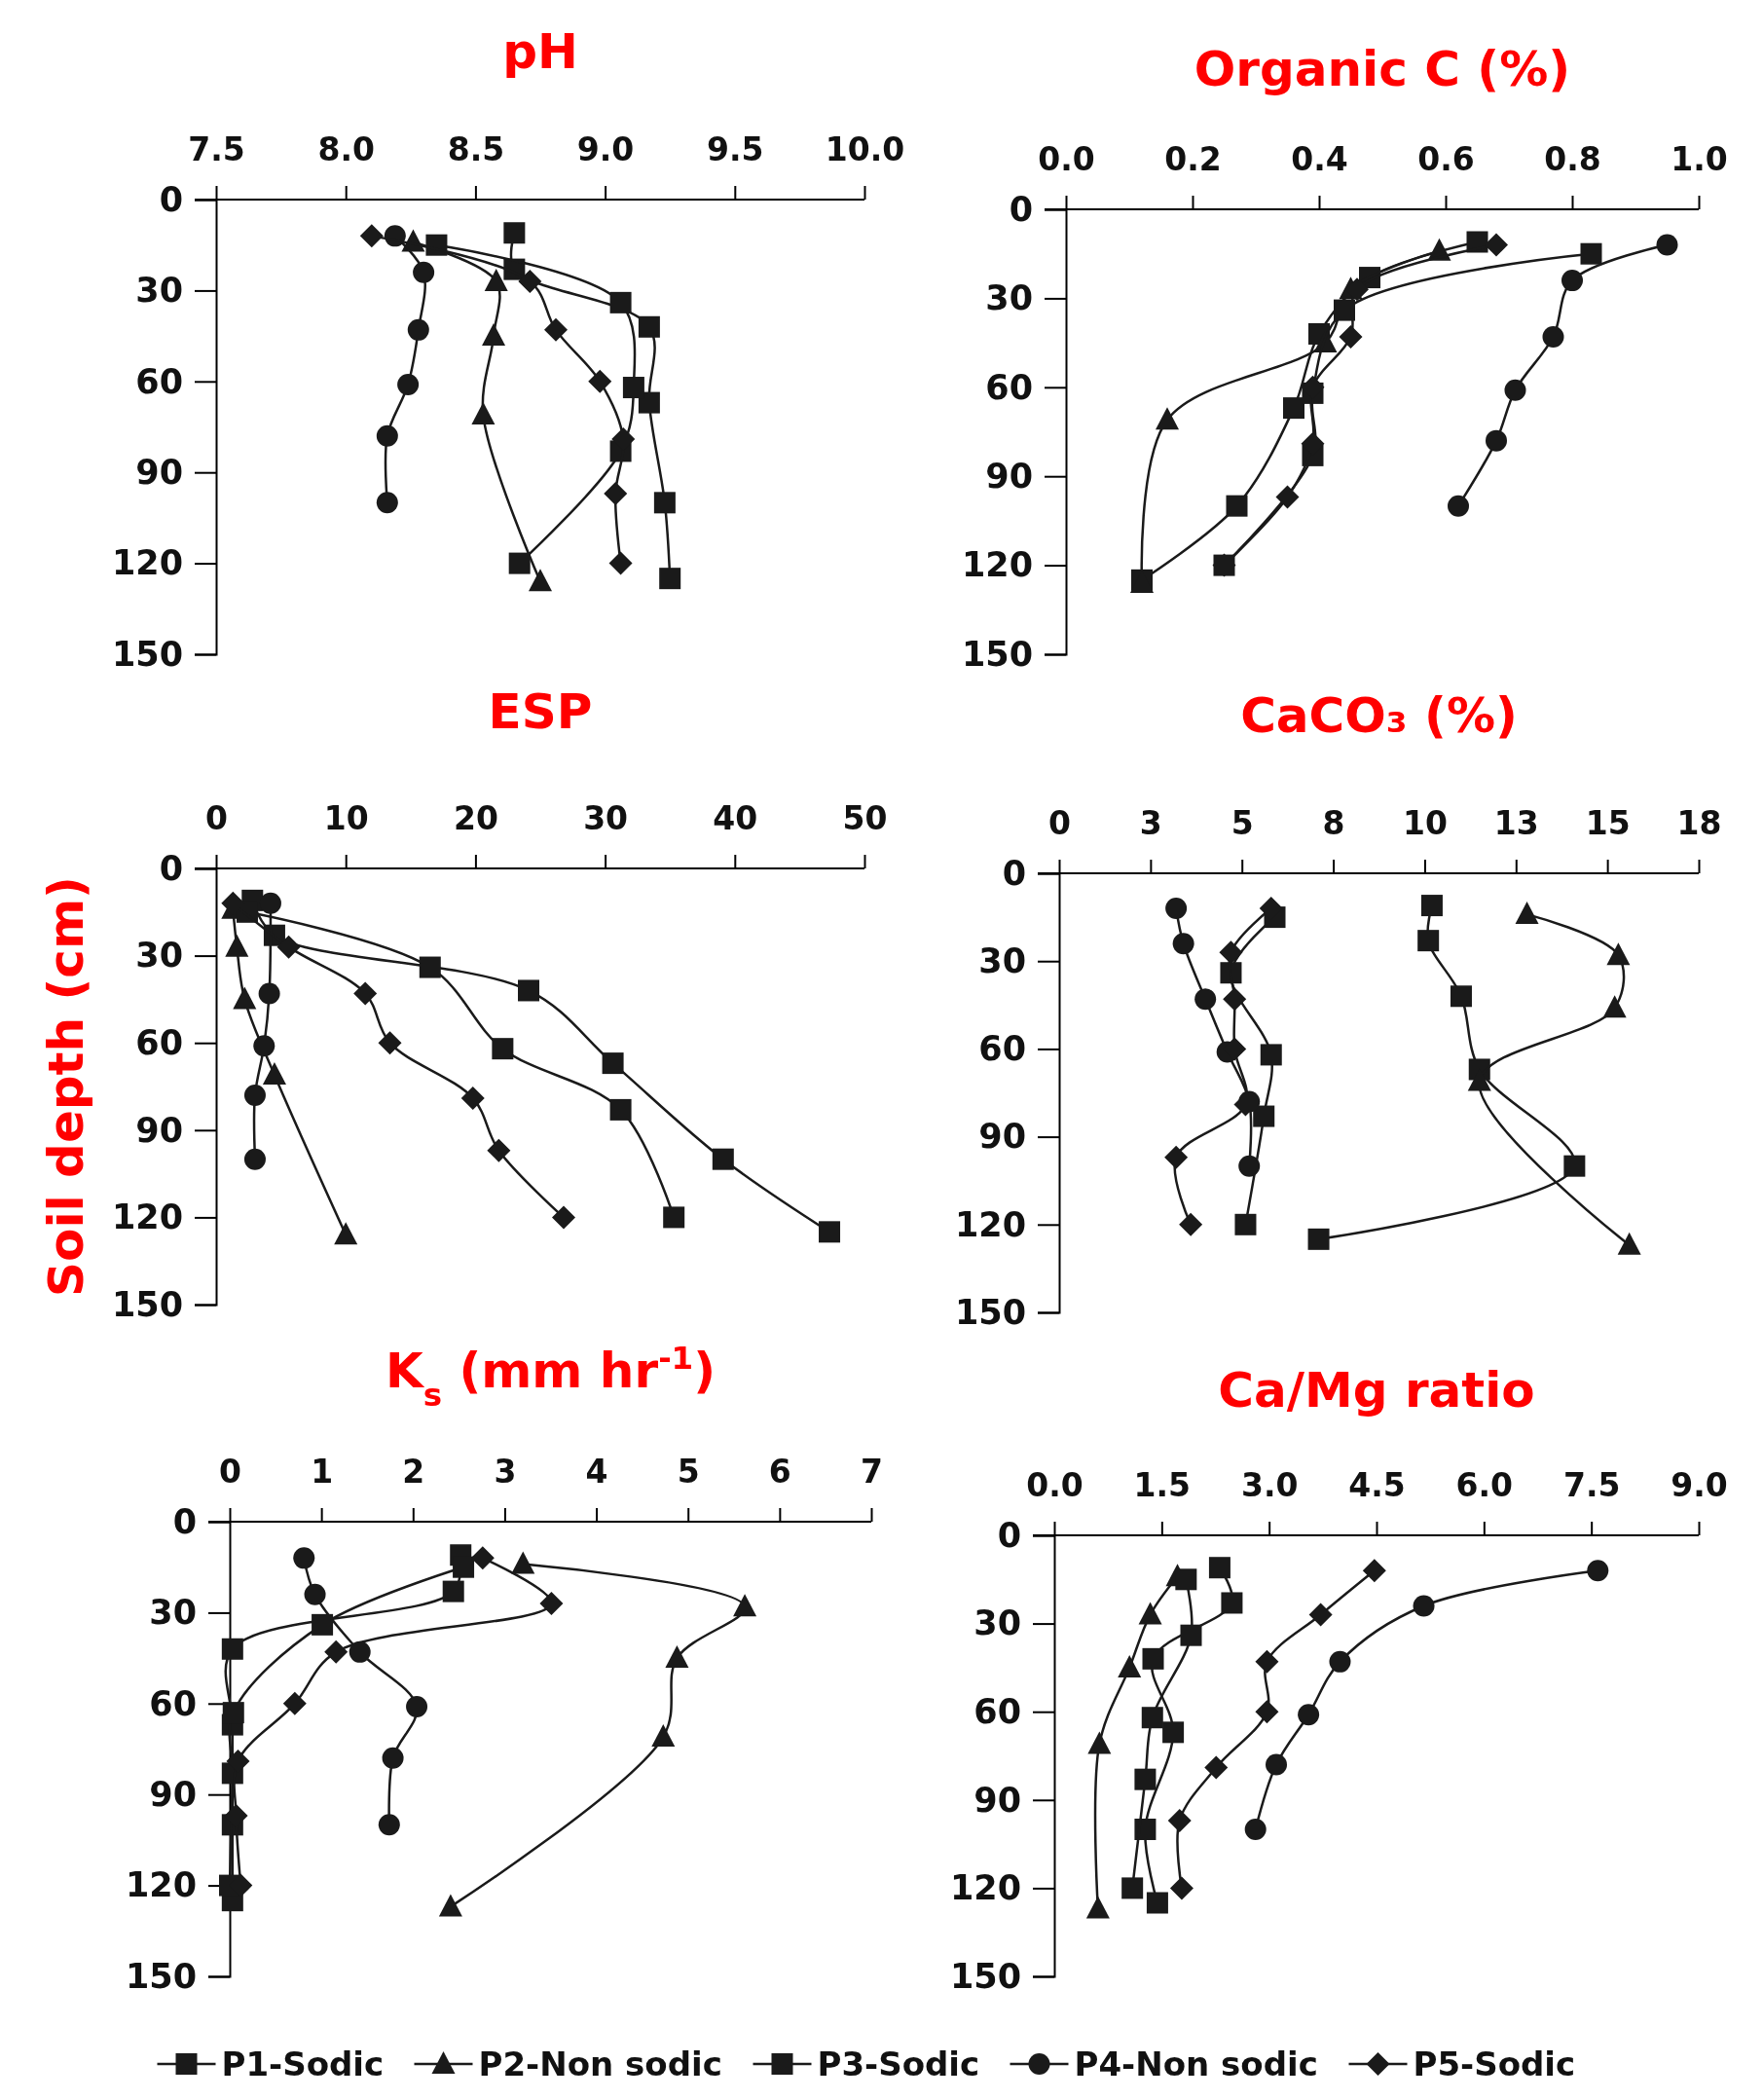 Image resolution: width=1763 pixels, height=2100 pixels. What do you see at coordinates (1446, 159) in the screenshot?
I see `x-tick-label: 0.6` at bounding box center [1446, 159].